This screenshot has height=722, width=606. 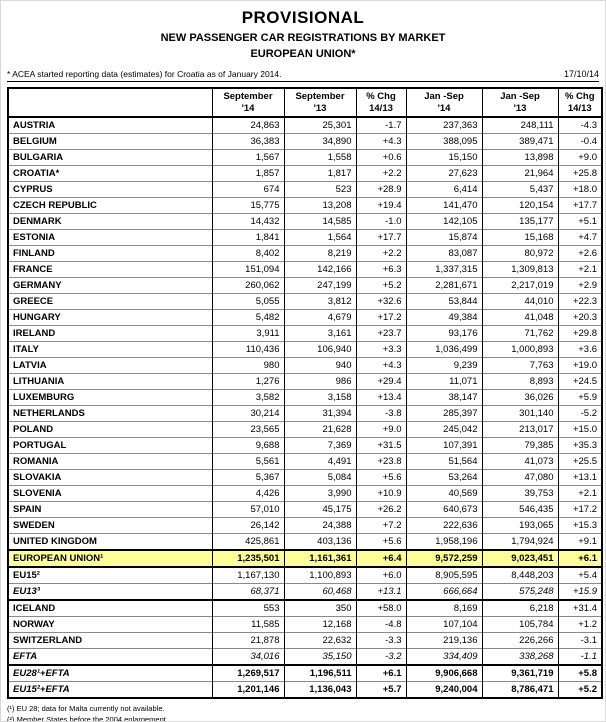 I want to click on table-cell: 1,558, so click(x=319, y=157).